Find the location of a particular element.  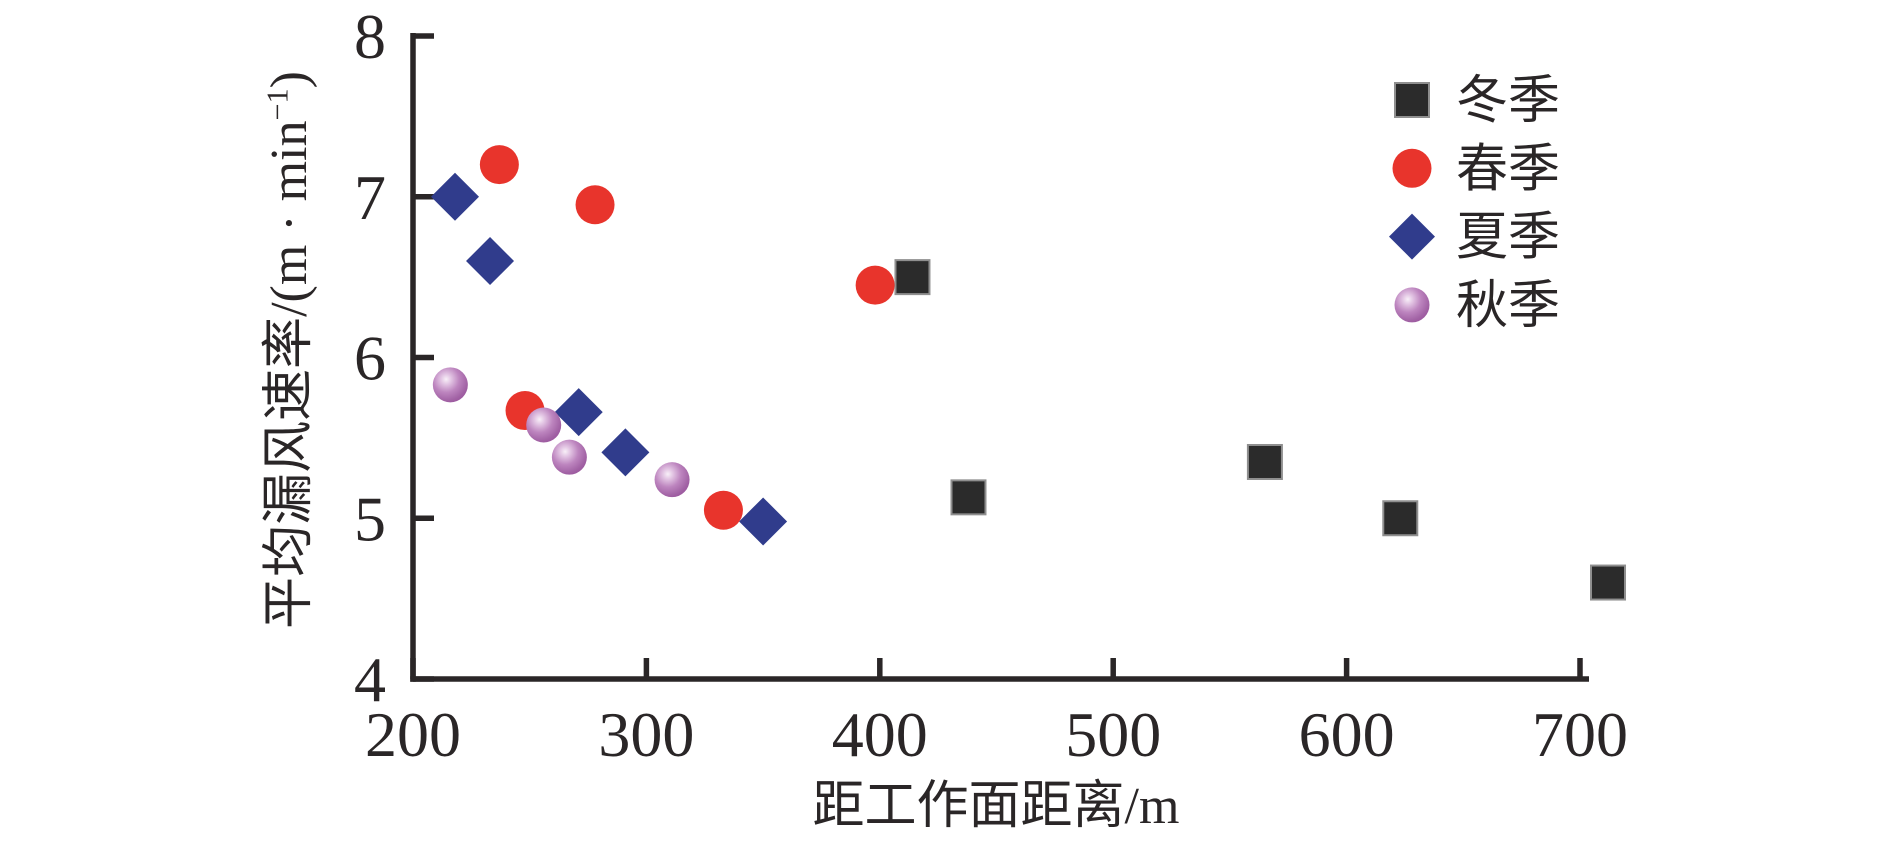

y-axis-title-sup: −1 is located at coordinates (277, 104).